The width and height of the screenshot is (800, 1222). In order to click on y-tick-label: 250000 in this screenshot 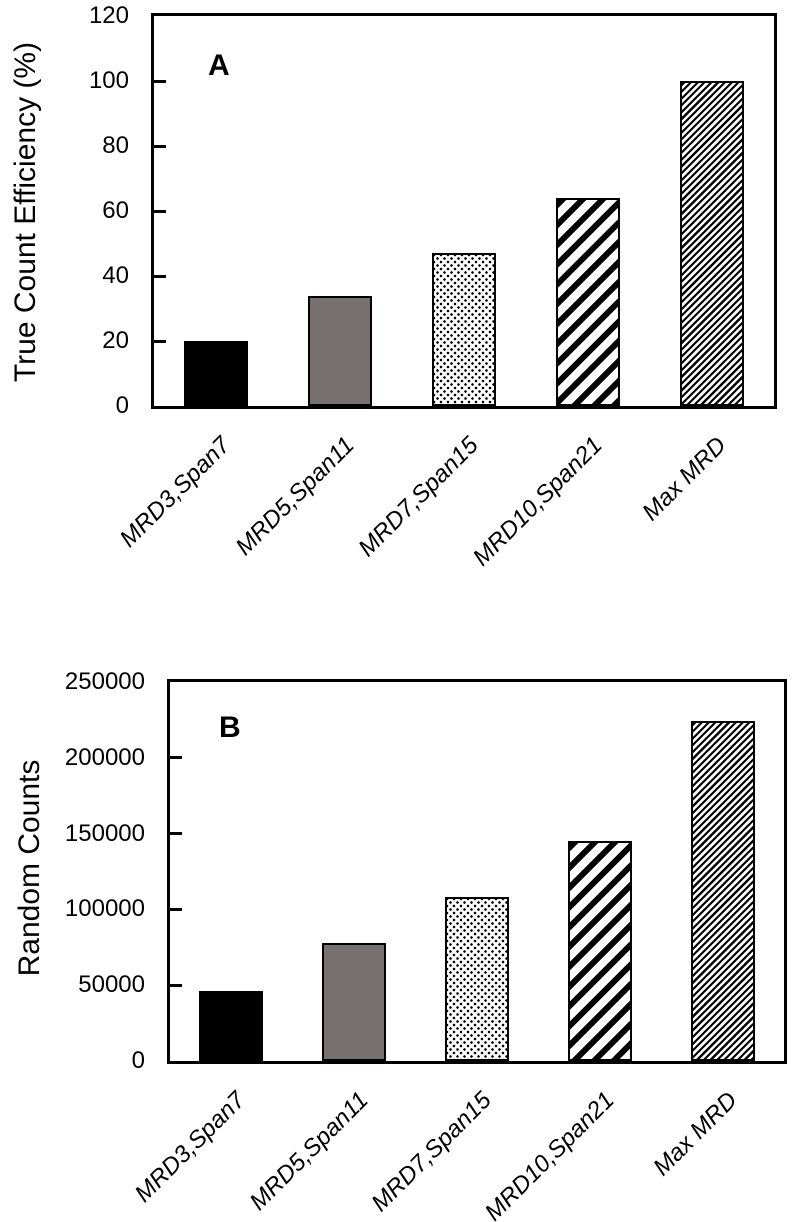, I will do `click(104, 681)`.